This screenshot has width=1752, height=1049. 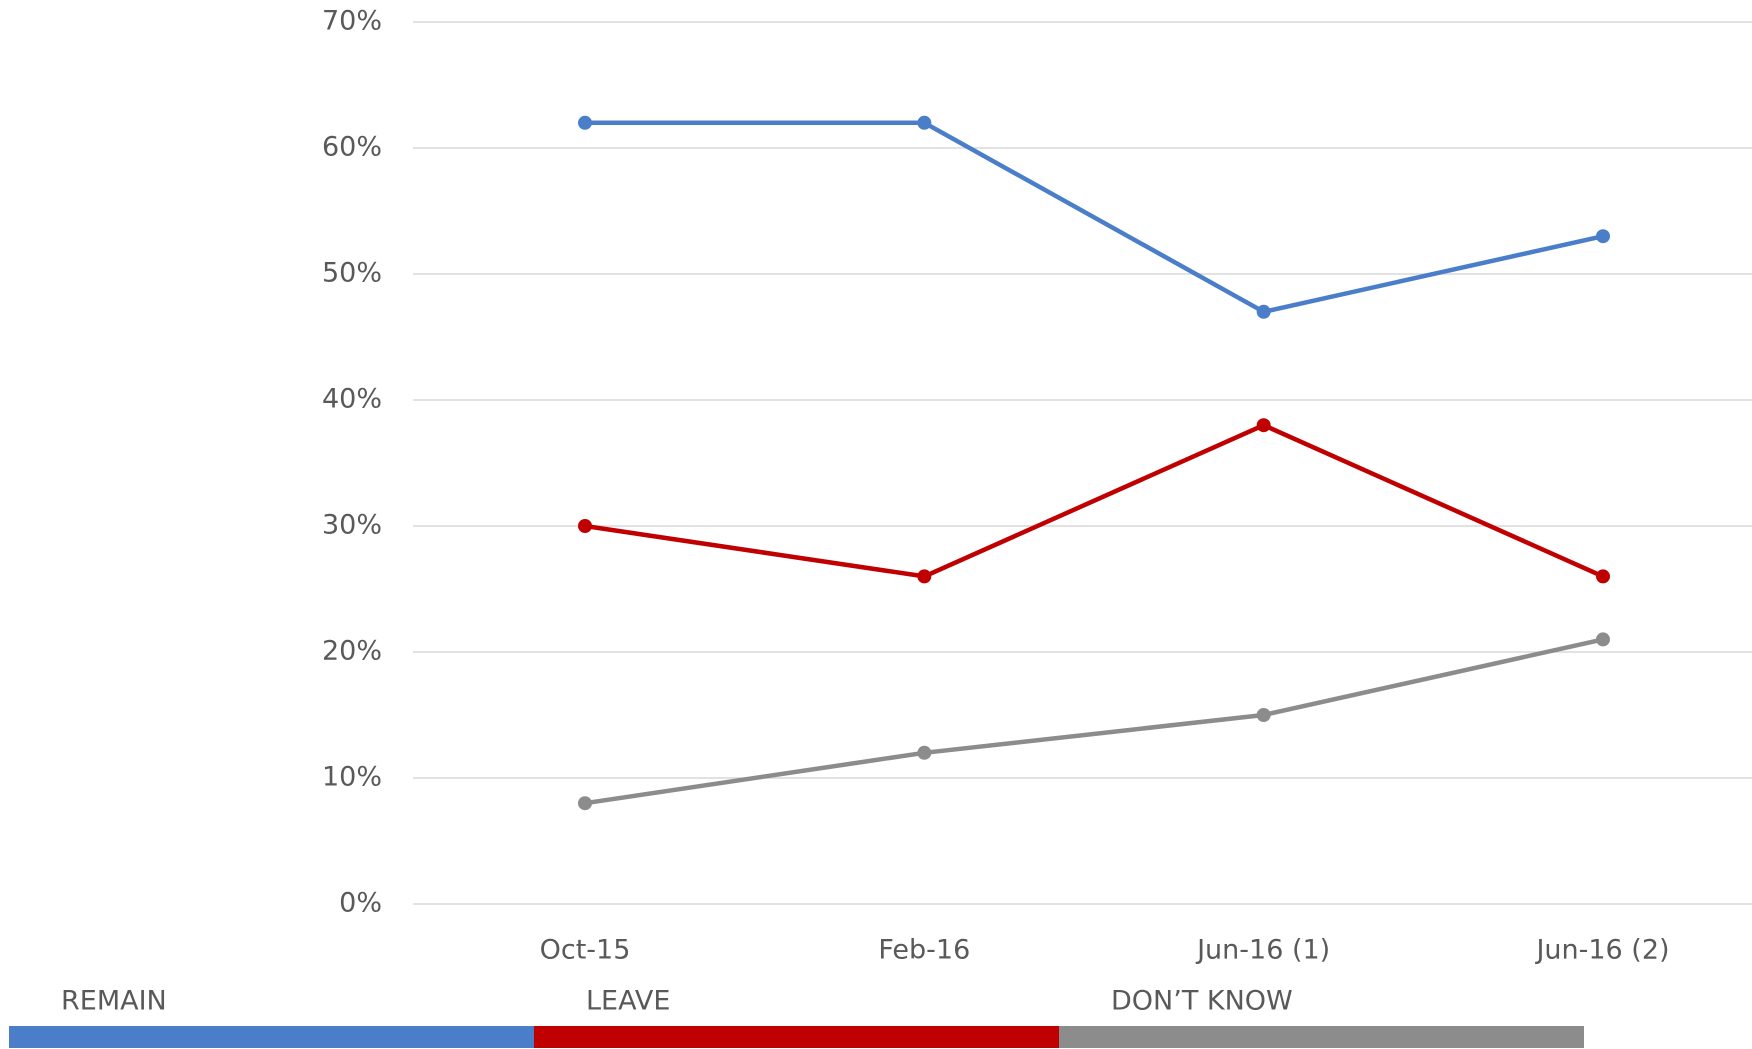 What do you see at coordinates (352, 651) in the screenshot?
I see `y-tick-label: 20%` at bounding box center [352, 651].